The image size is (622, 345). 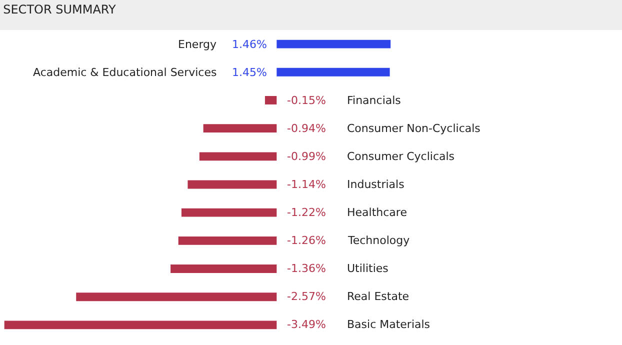 What do you see at coordinates (249, 44) in the screenshot?
I see `data-label: 1.46%` at bounding box center [249, 44].